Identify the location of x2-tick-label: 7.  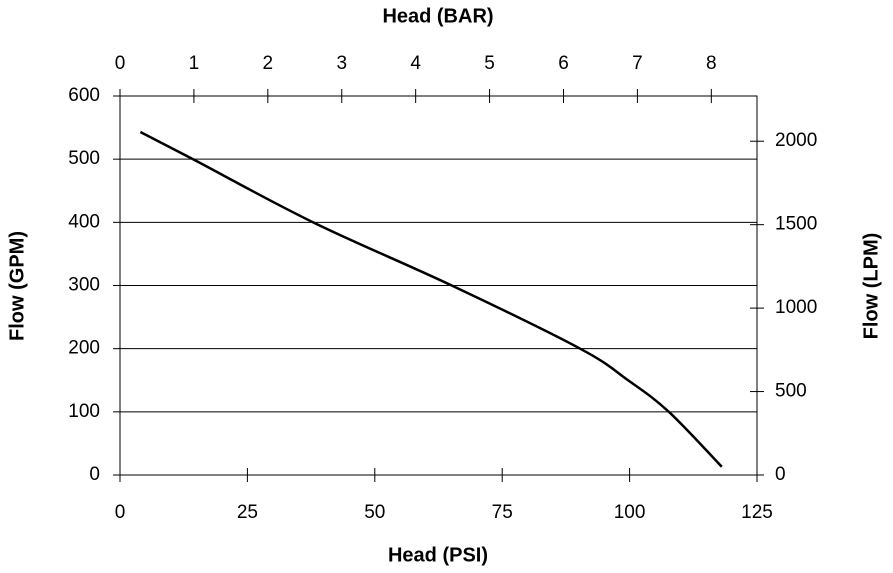
(637, 63).